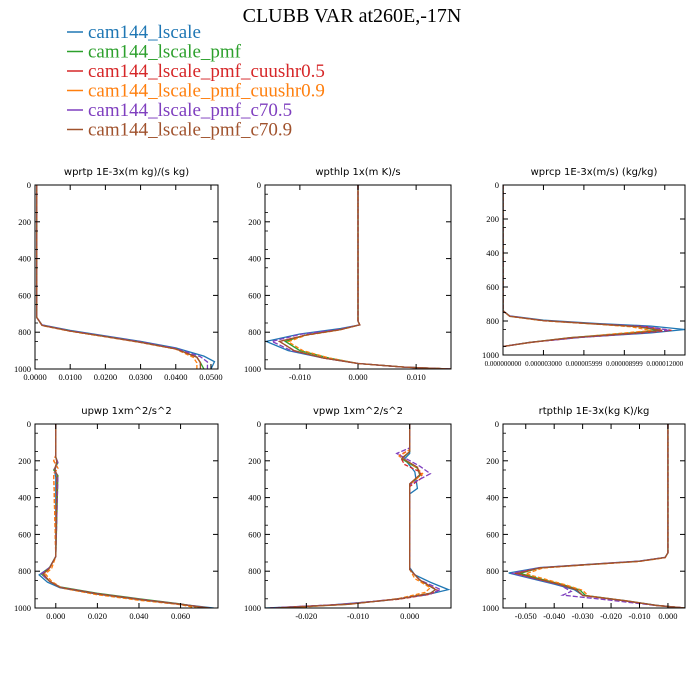  I want to click on xtick-label-0-3: 0.0300, so click(140, 377).